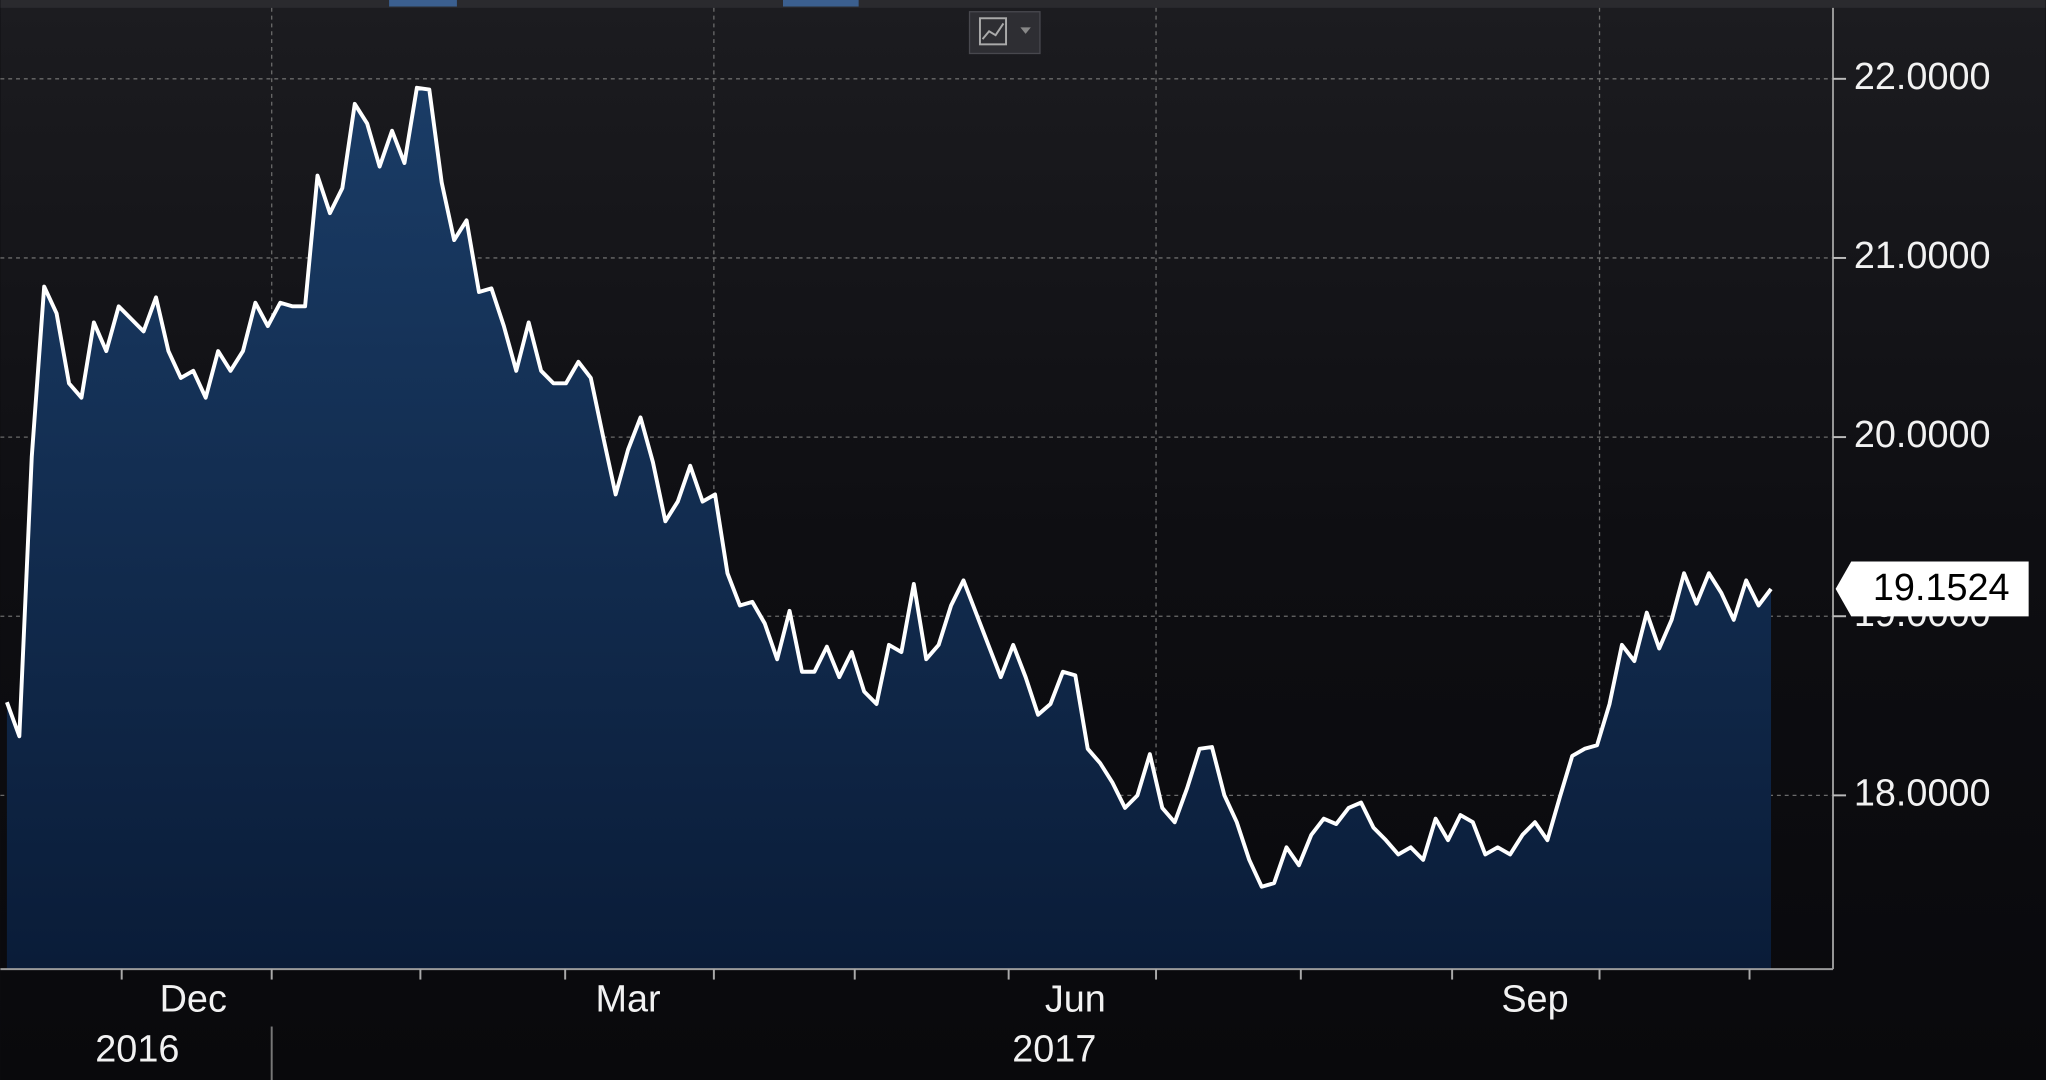  What do you see at coordinates (1922, 256) in the screenshot?
I see `y-tick-label: 21.0000` at bounding box center [1922, 256].